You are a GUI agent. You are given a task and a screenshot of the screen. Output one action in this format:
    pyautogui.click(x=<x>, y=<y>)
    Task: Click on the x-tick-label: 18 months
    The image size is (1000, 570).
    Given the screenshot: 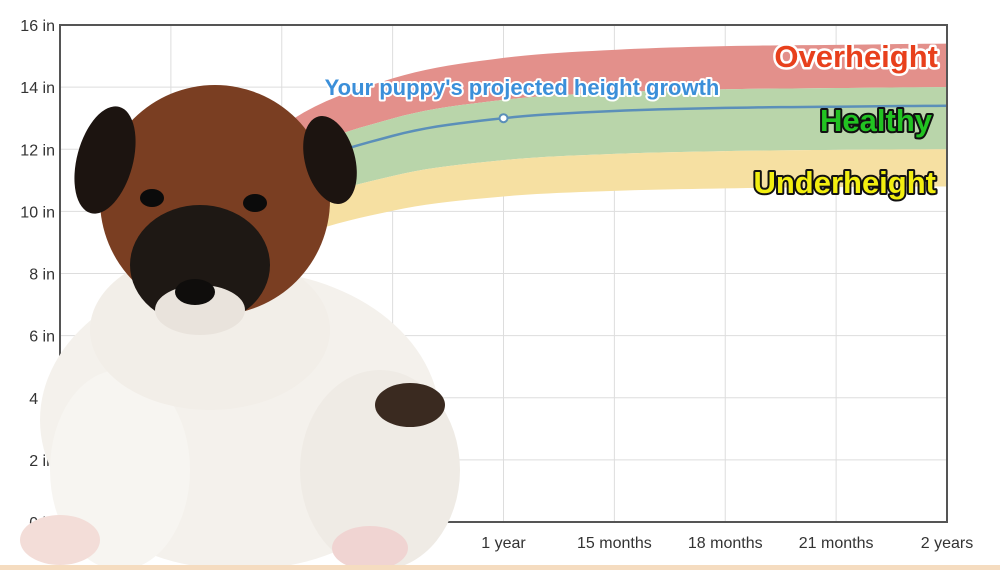 What is the action you would take?
    pyautogui.click(x=725, y=543)
    